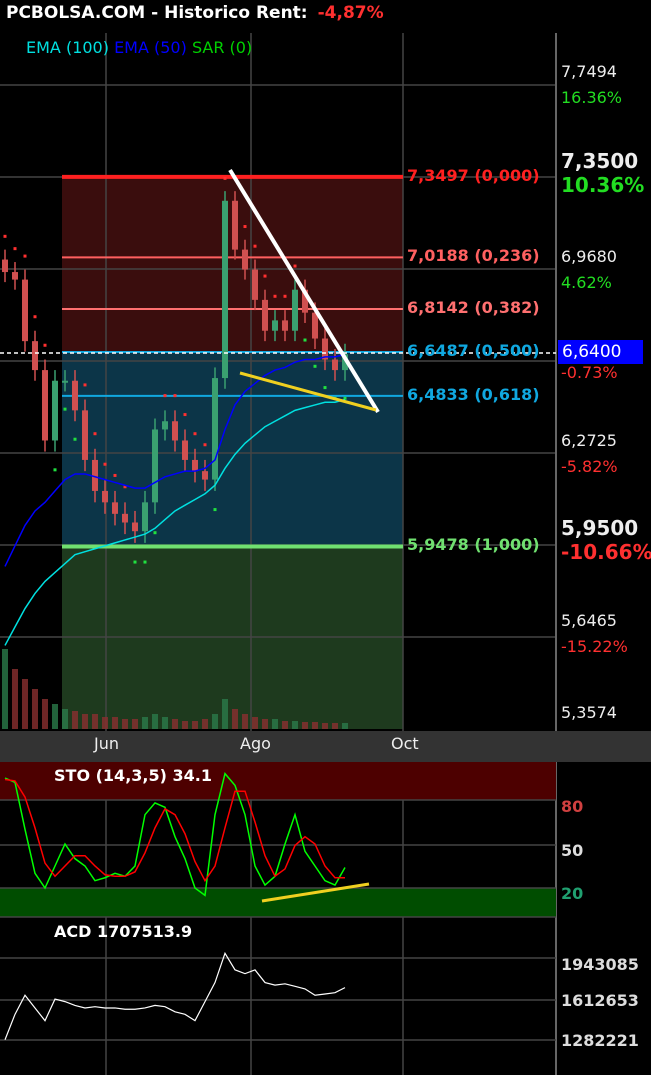 The height and width of the screenshot is (1075, 651). Describe the element at coordinates (473, 256) in the screenshot. I see `fib-label: 7,0188 (0,236)` at that location.